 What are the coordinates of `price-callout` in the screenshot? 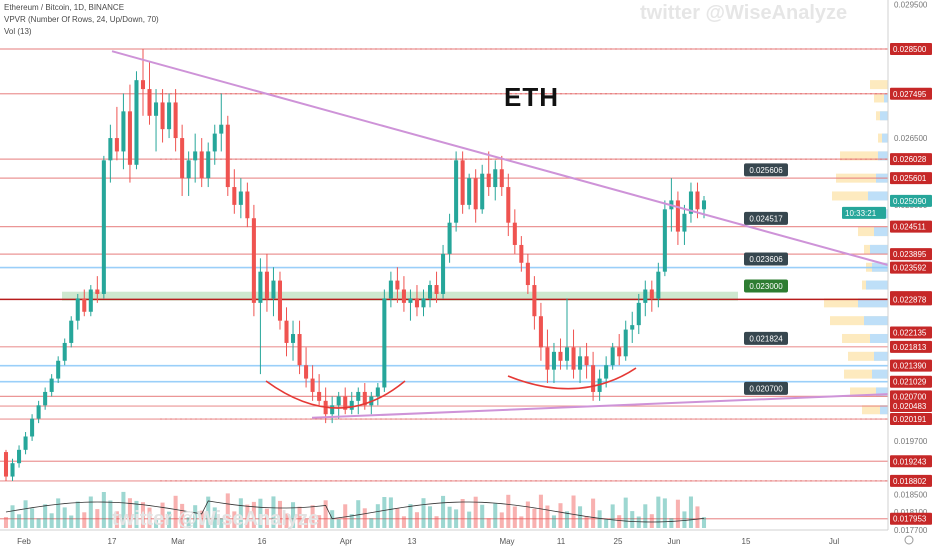 It's located at (766, 338).